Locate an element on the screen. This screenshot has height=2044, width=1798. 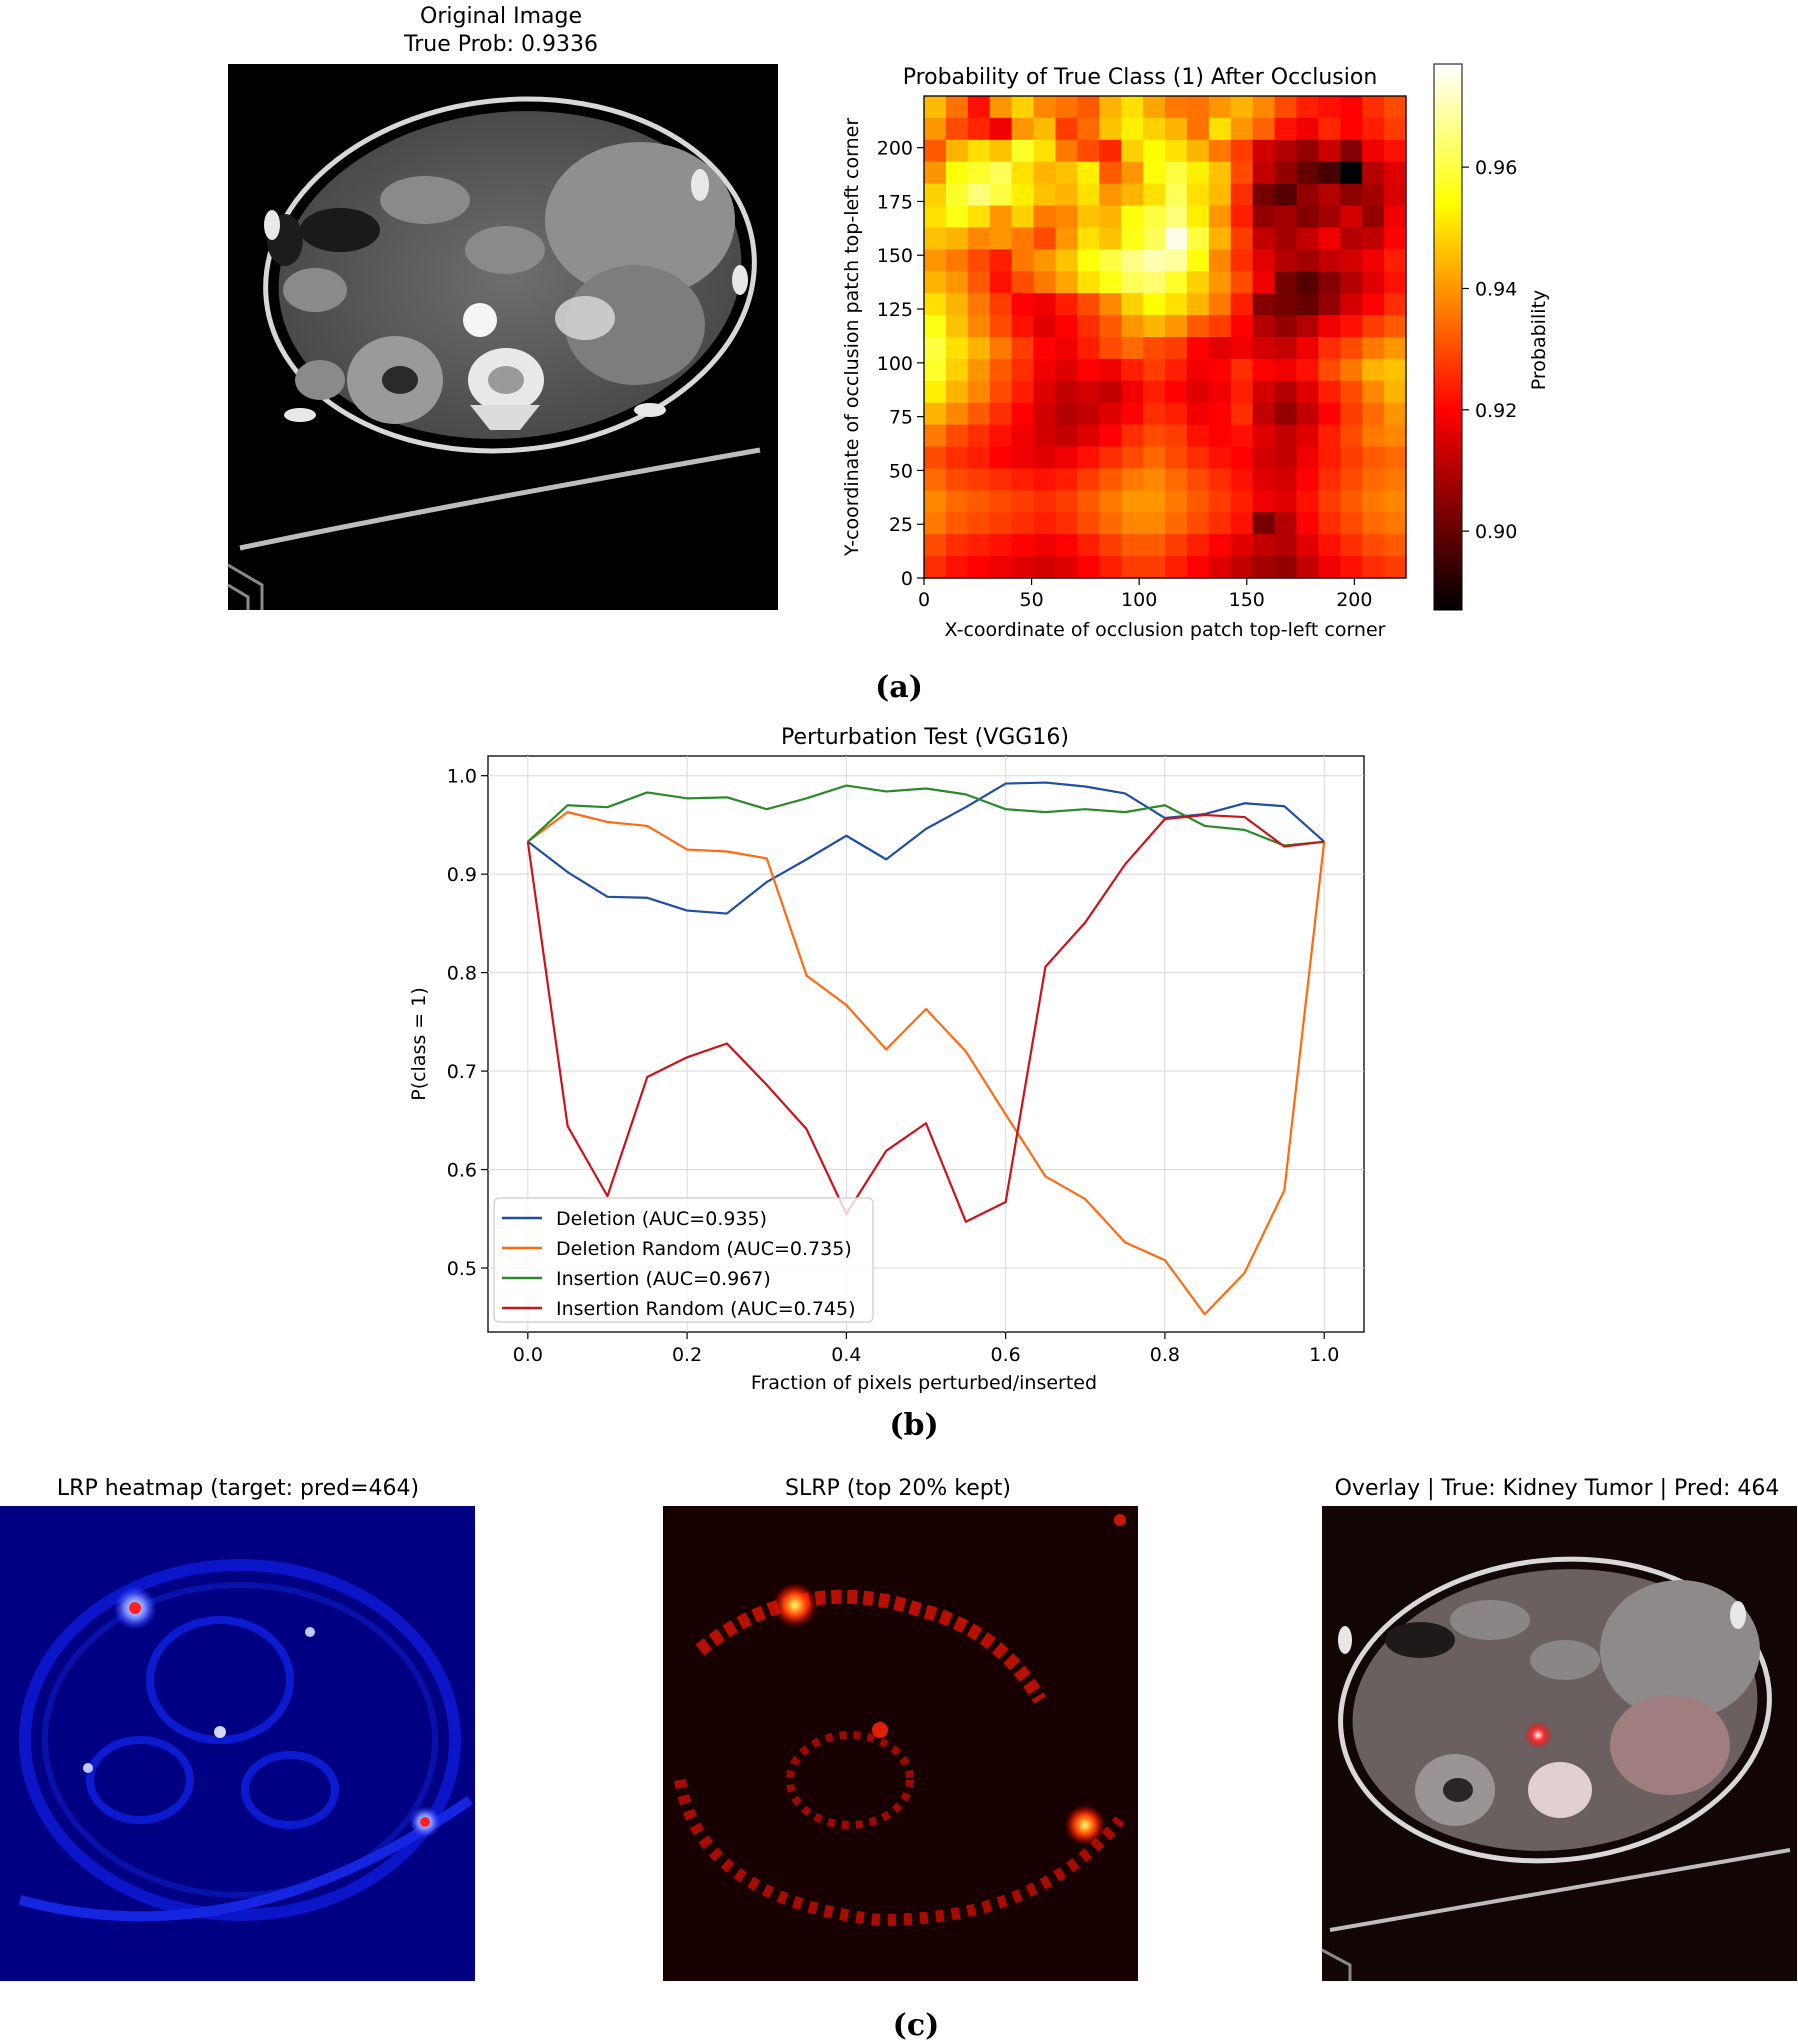
colorbar-tick-label: 0.96 is located at coordinates (1496, 168).